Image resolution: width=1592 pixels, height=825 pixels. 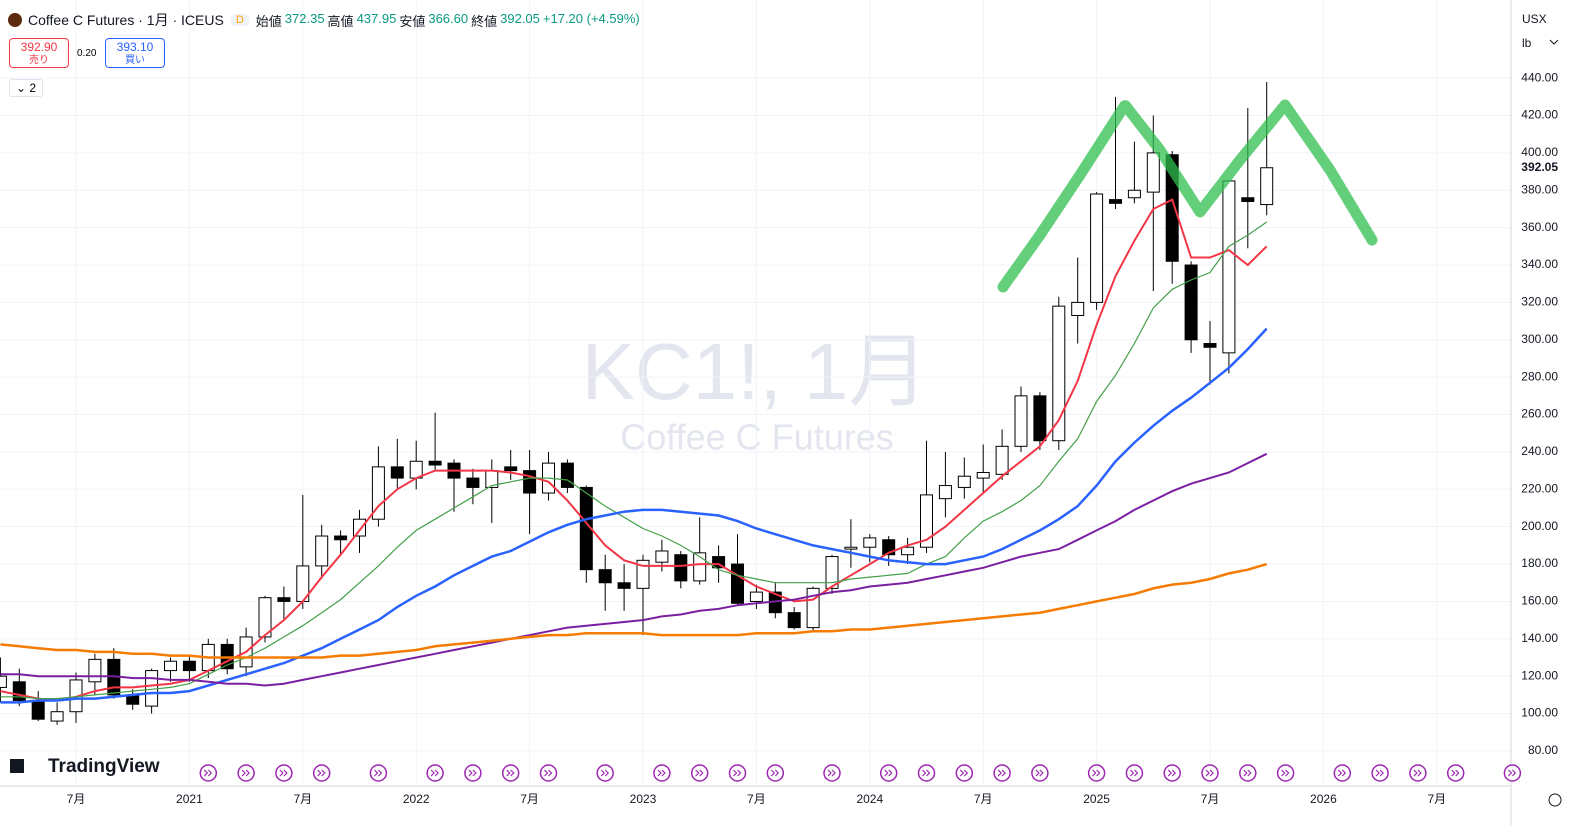 I want to click on label: 高値, so click(x=340, y=21).